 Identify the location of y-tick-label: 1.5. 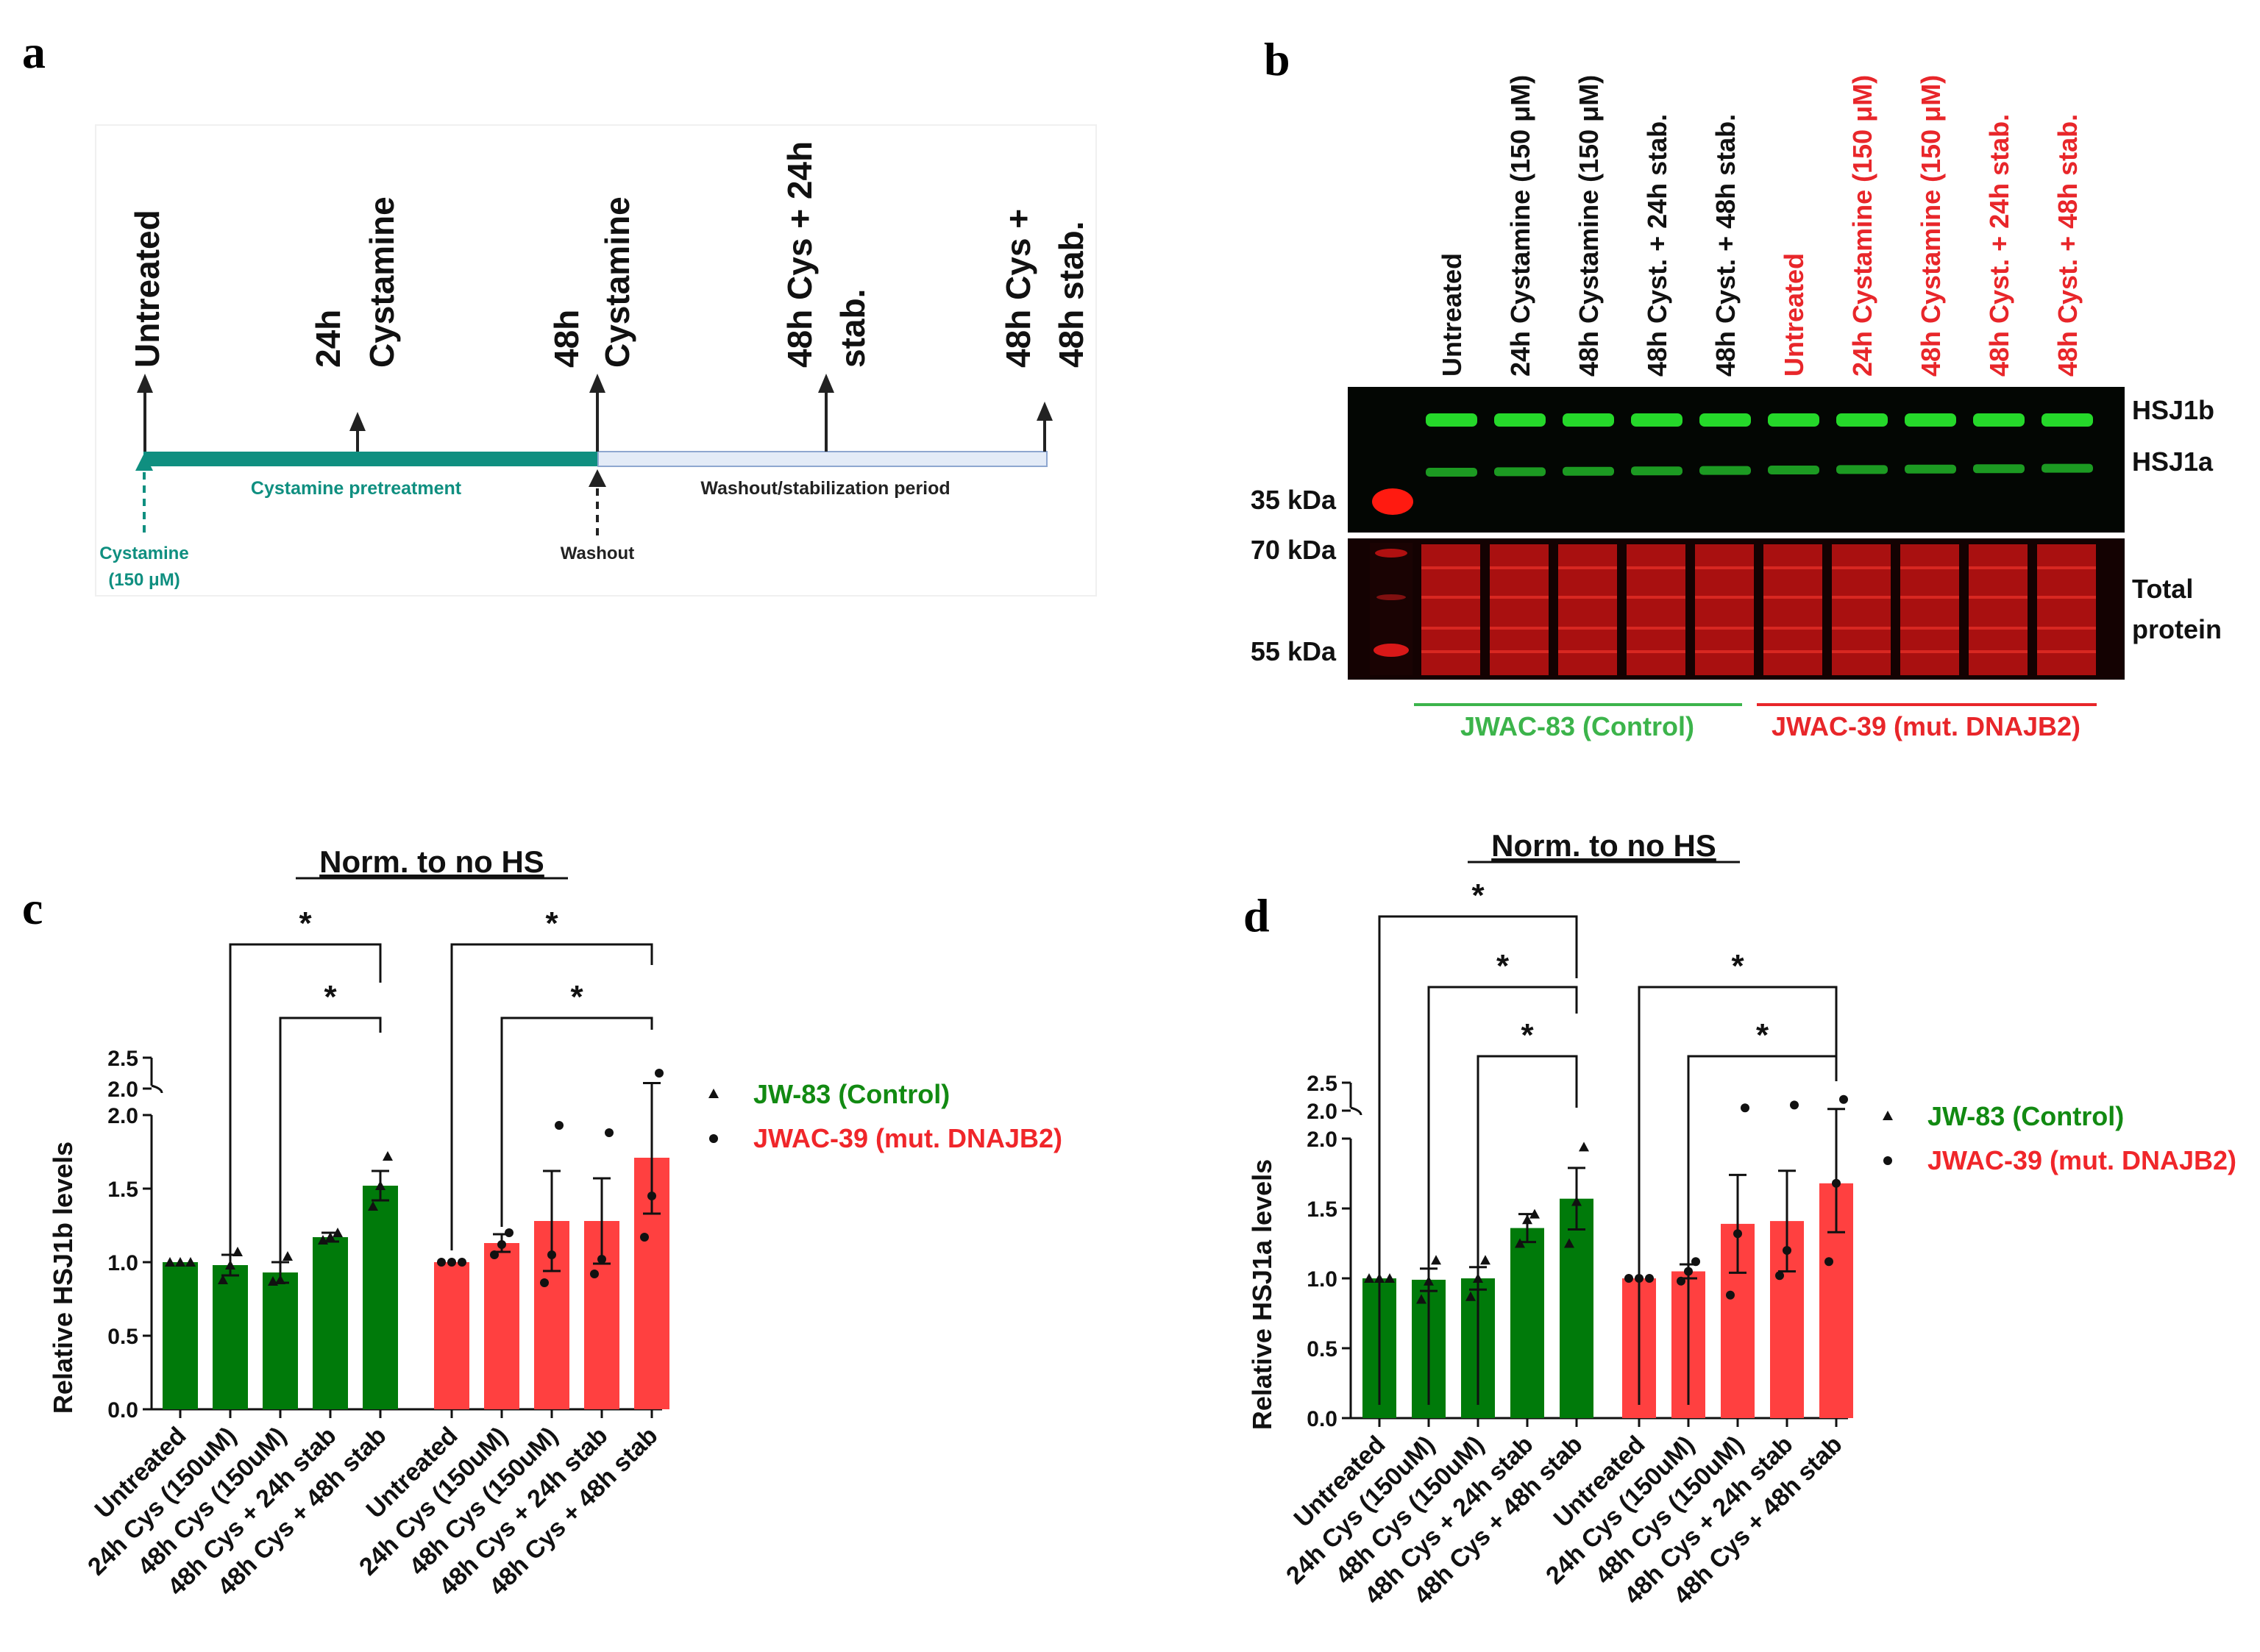
(123, 1190).